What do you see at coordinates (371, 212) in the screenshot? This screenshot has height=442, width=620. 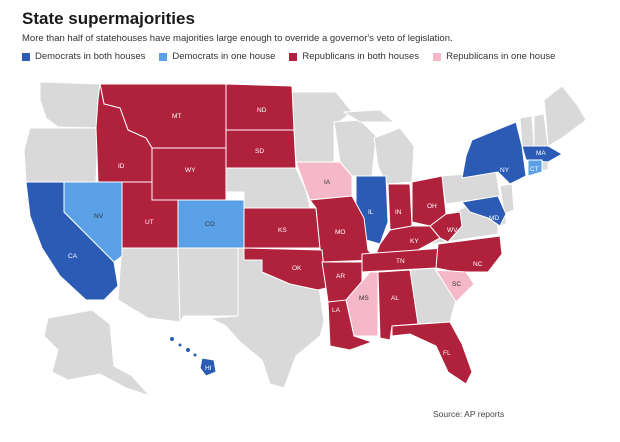 I see `state-label-il: IL` at bounding box center [371, 212].